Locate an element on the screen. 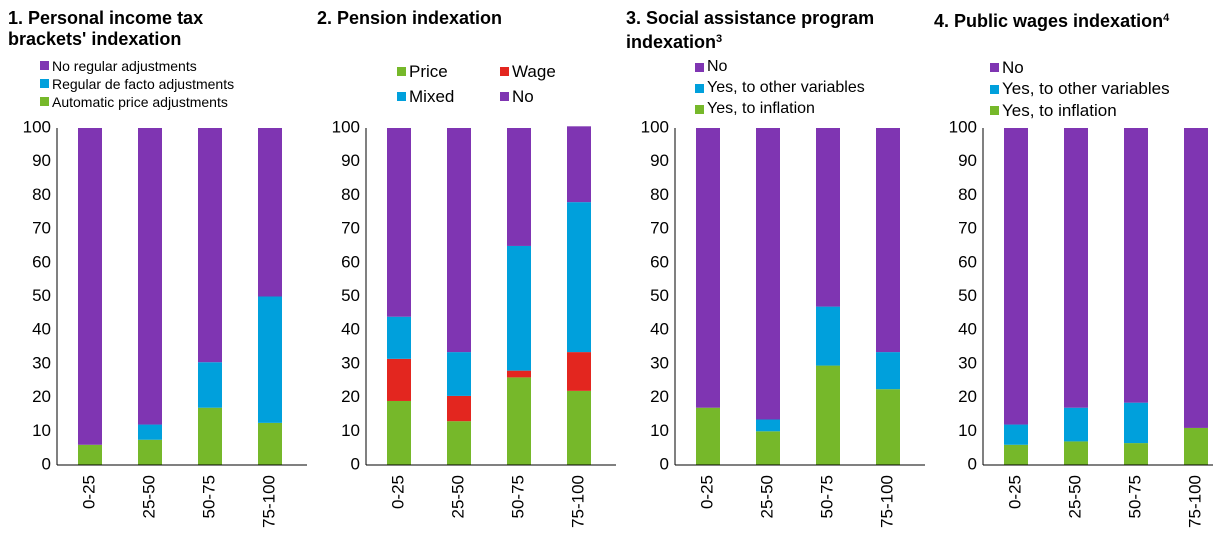  legend-label: Automatic price adjustments is located at coordinates (140, 101).